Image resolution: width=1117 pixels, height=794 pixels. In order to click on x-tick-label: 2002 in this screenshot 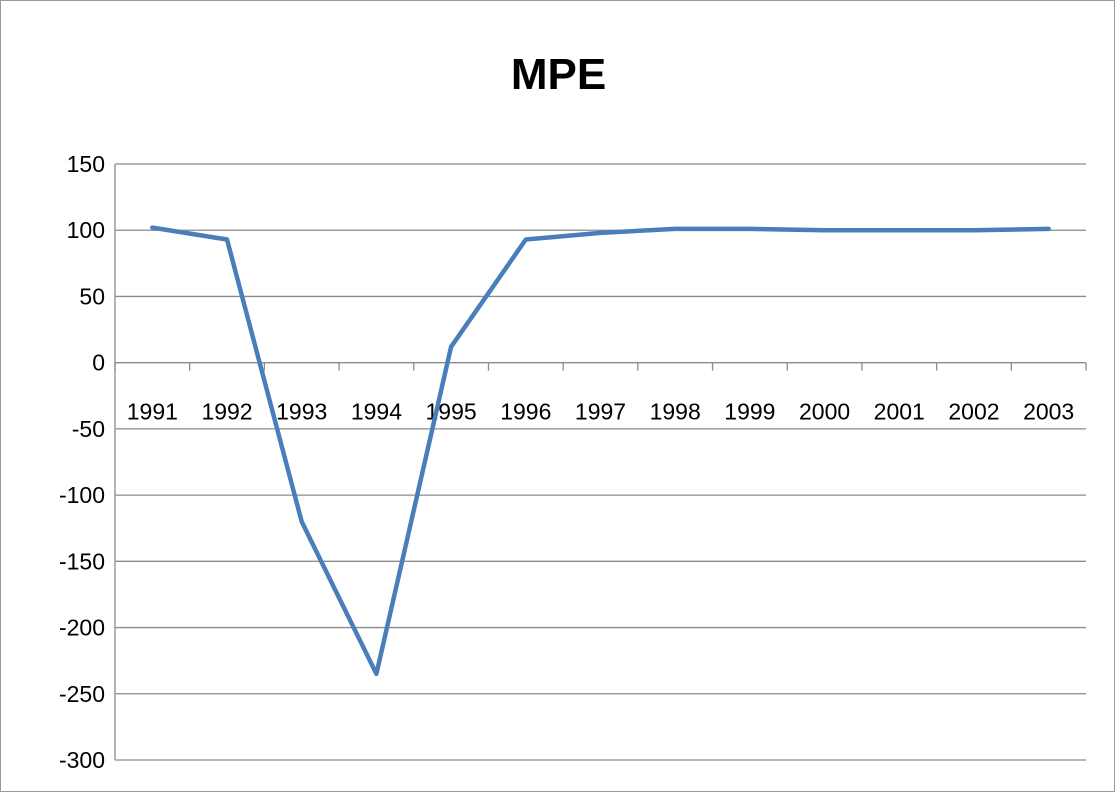, I will do `click(973, 412)`.